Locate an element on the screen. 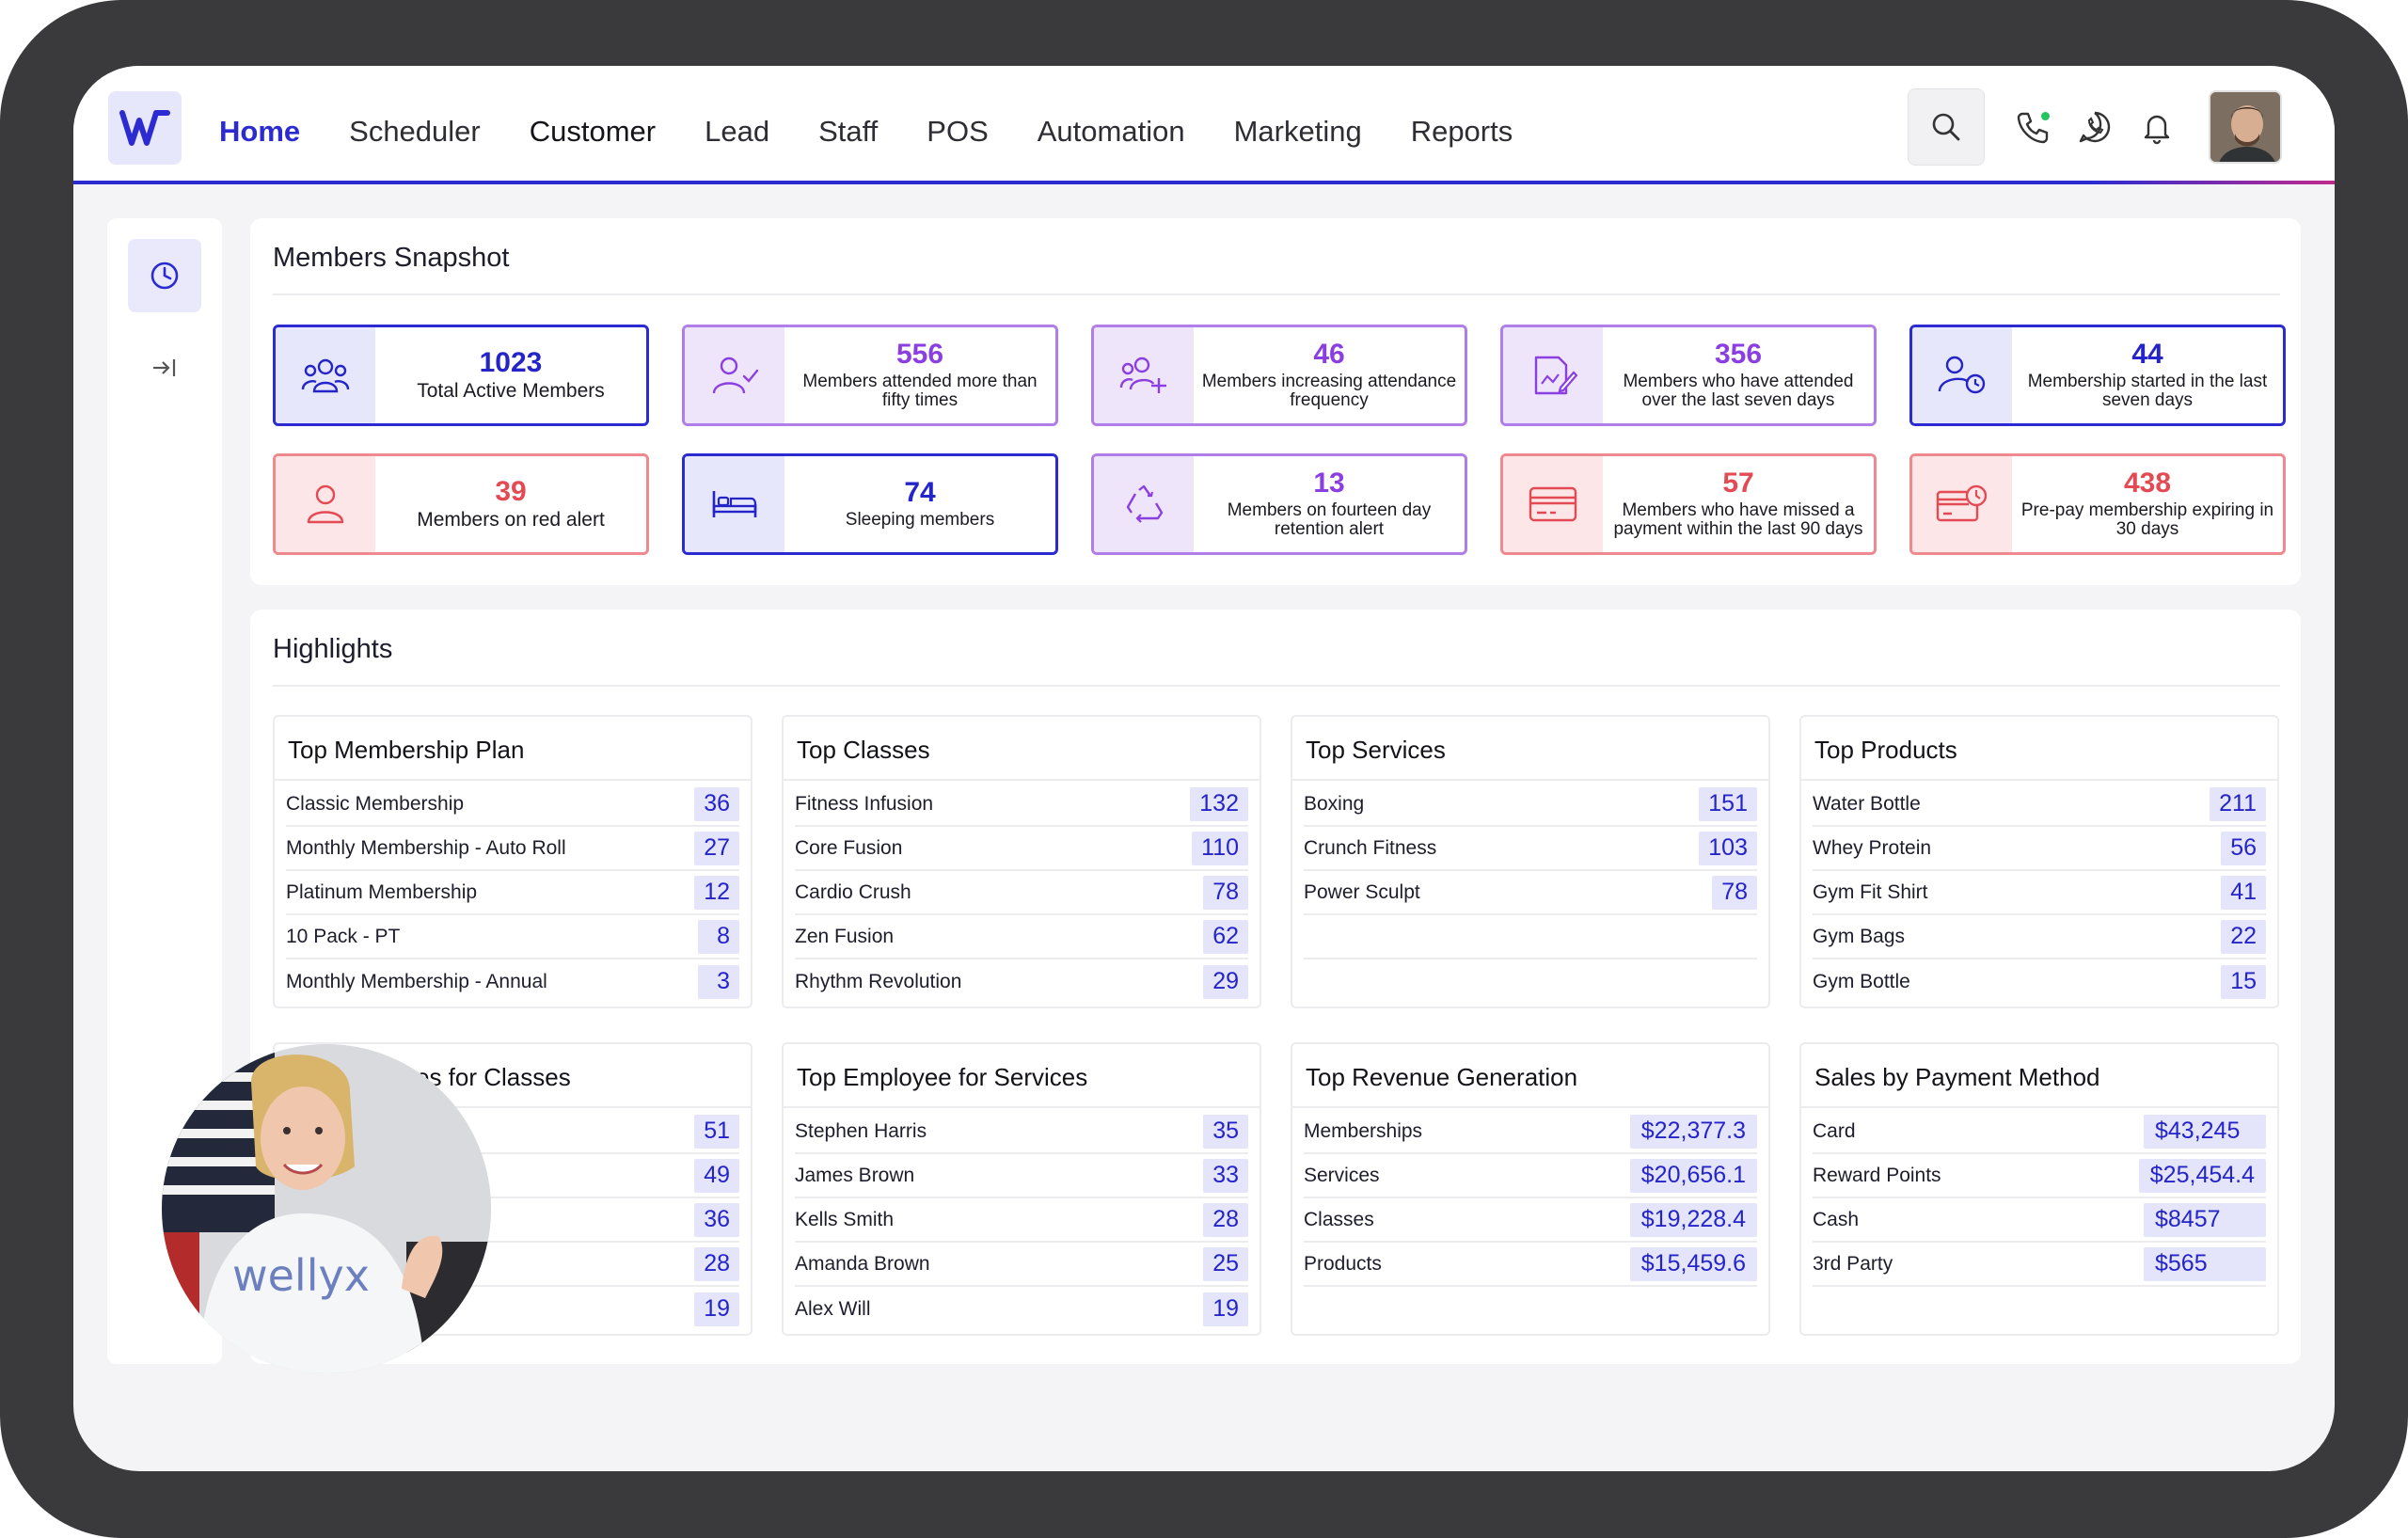 The image size is (2408, 1538). card-body: 1023 Total Active Members is located at coordinates (511, 375).